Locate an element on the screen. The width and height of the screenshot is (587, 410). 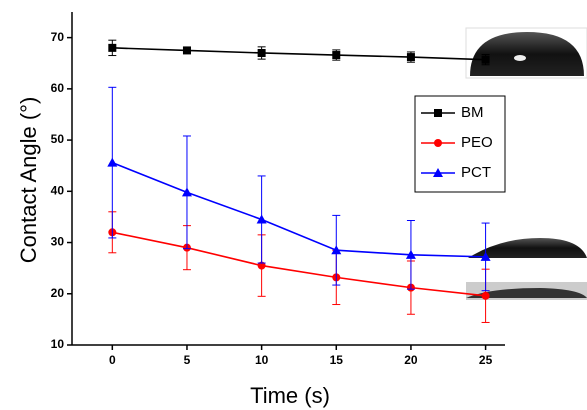
y-tick-label: 50 is located at coordinates (58, 139).